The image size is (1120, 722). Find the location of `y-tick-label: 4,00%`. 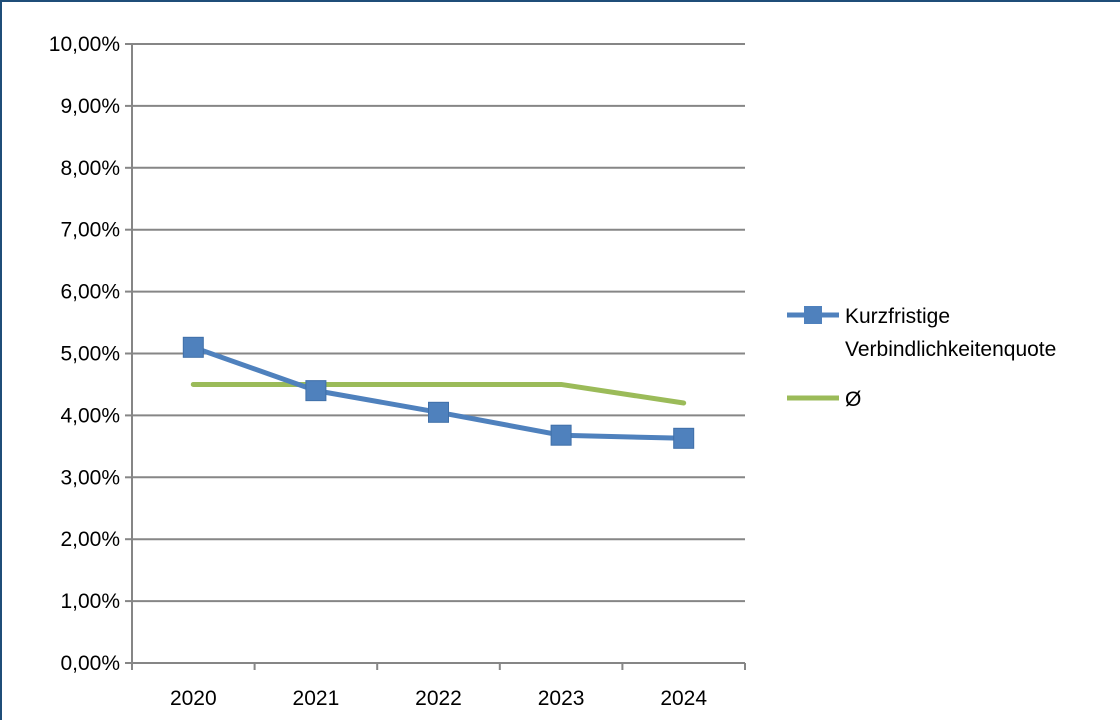

y-tick-label: 4,00% is located at coordinates (90, 415).